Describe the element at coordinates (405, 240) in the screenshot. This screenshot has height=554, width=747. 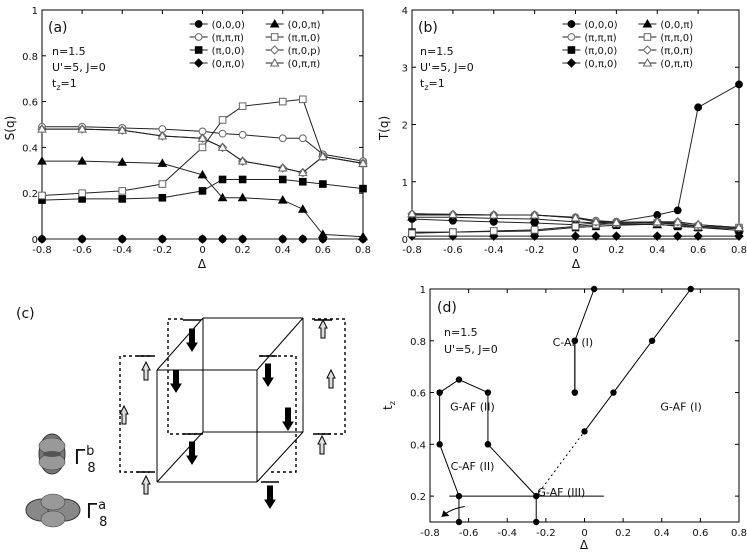
I see `y-tick-label: 0` at that location.